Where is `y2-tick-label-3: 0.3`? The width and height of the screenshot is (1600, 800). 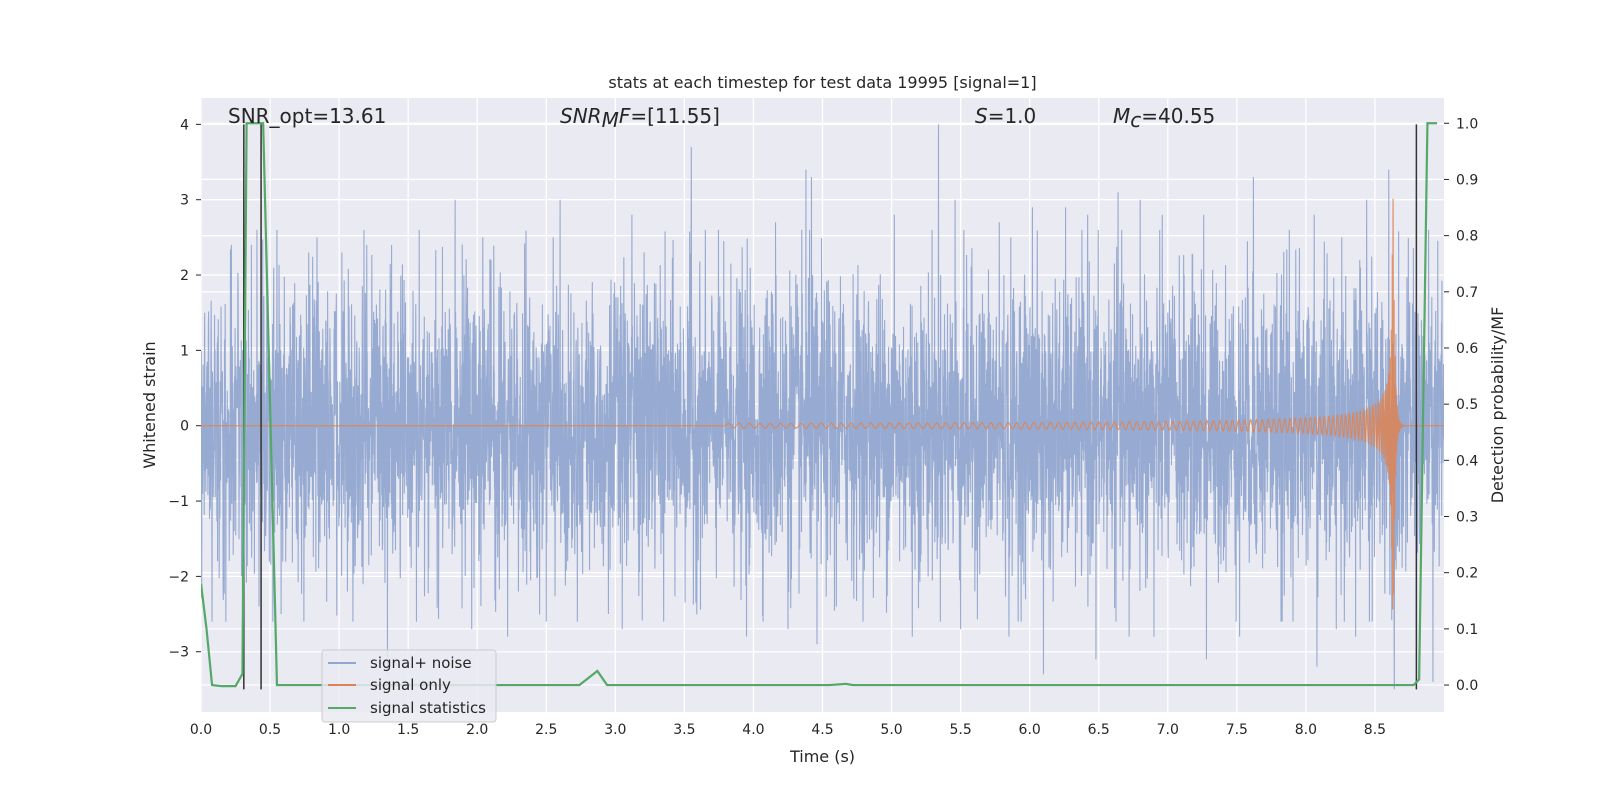 y2-tick-label-3: 0.3 is located at coordinates (1467, 518).